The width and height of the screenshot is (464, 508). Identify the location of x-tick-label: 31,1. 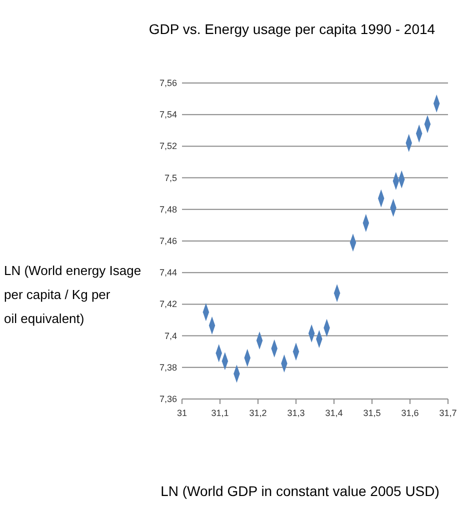
(220, 413).